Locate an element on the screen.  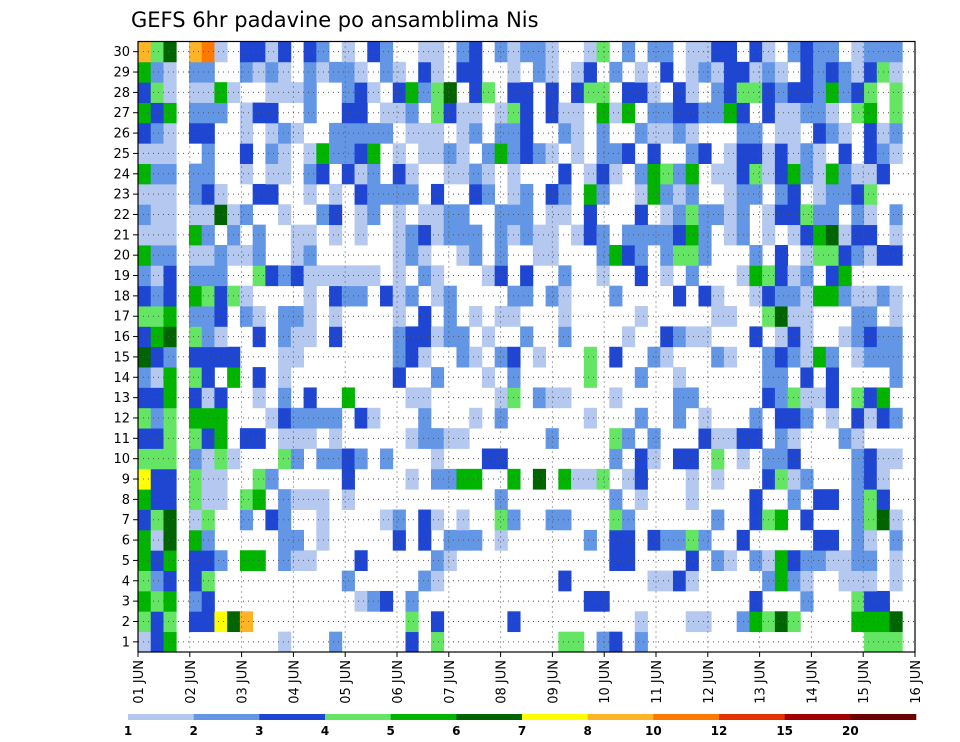
y-tick-label: 10 is located at coordinates (121, 459).